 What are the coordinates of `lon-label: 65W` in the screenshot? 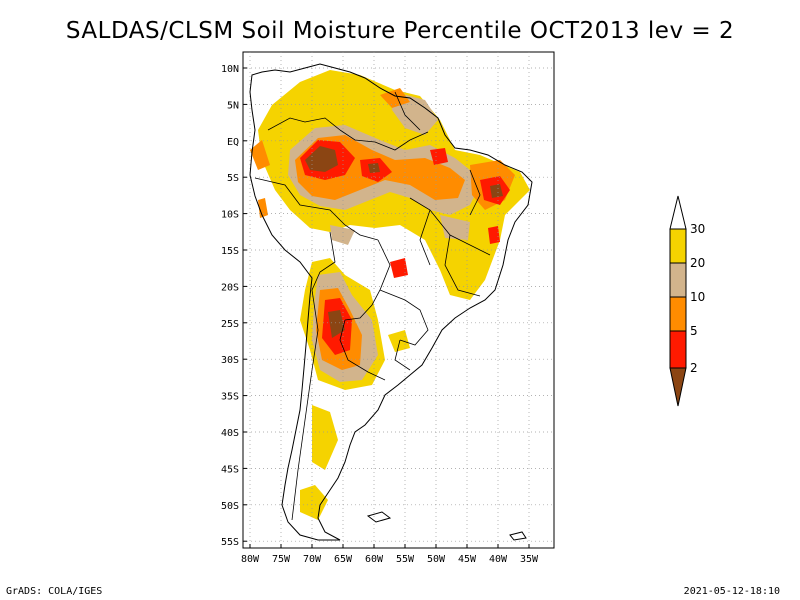 It's located at (343, 559).